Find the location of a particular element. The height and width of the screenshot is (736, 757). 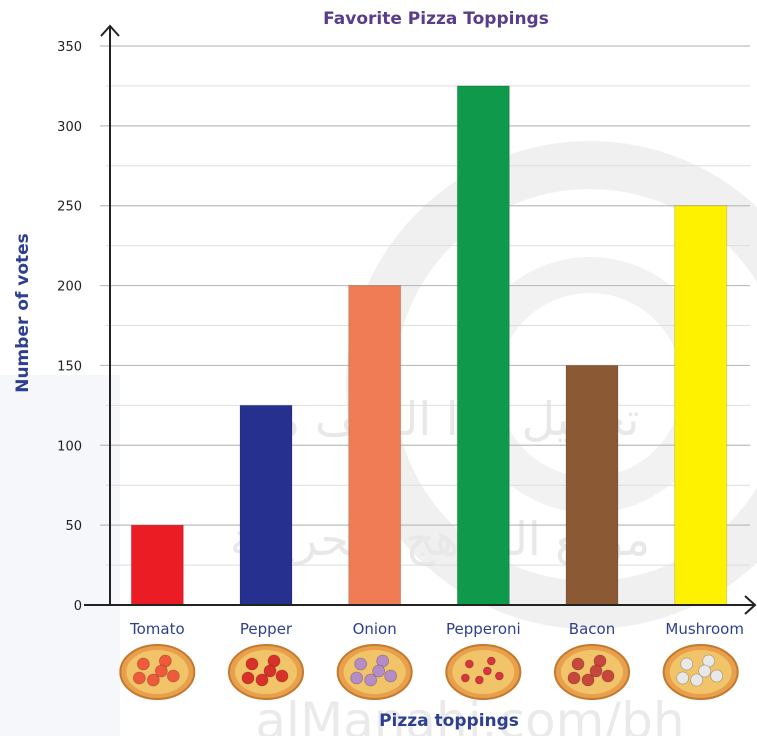

bar-bacon is located at coordinates (592, 485).